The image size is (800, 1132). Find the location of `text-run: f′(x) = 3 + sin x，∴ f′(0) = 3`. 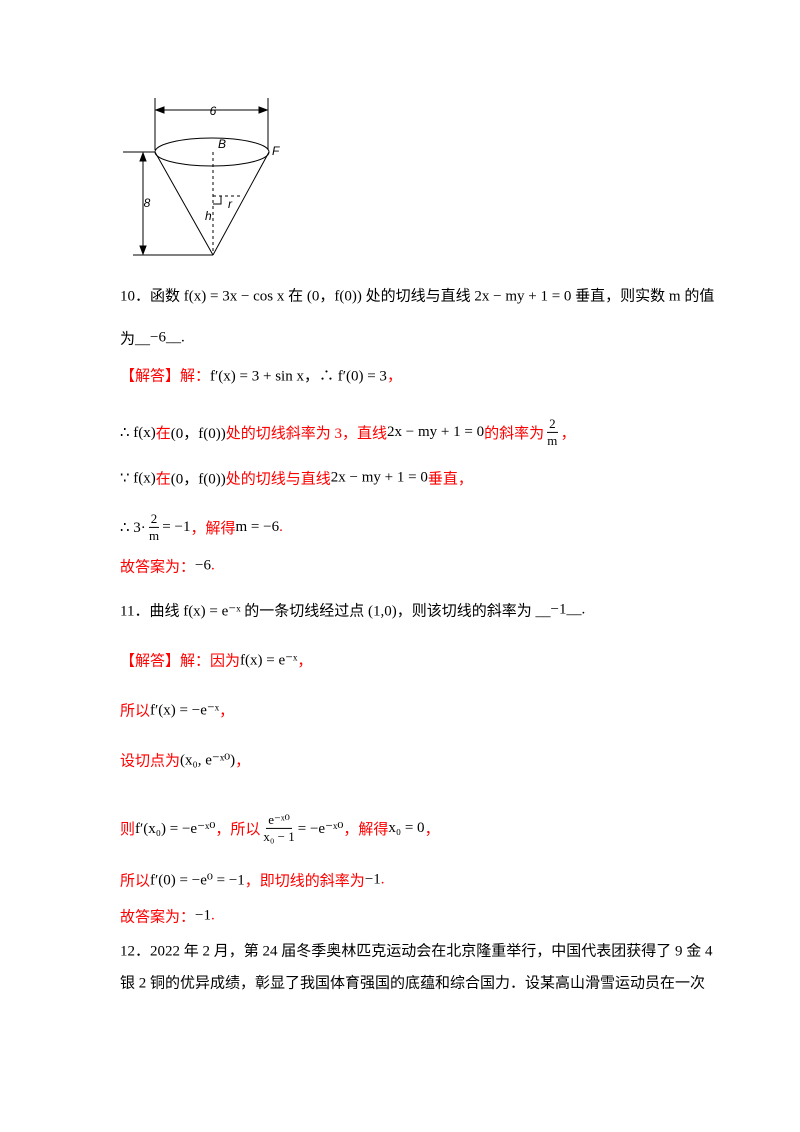

text-run: f′(x) = 3 + sin x，∴ f′(0) = 3 is located at coordinates (298, 376).